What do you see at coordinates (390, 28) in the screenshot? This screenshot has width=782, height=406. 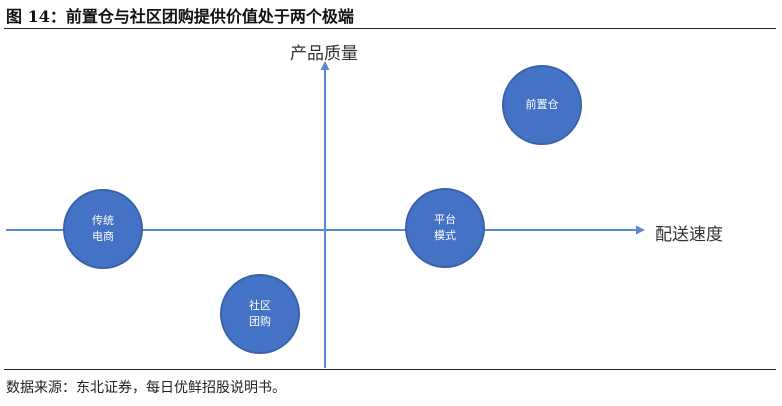 I see `top-rule` at bounding box center [390, 28].